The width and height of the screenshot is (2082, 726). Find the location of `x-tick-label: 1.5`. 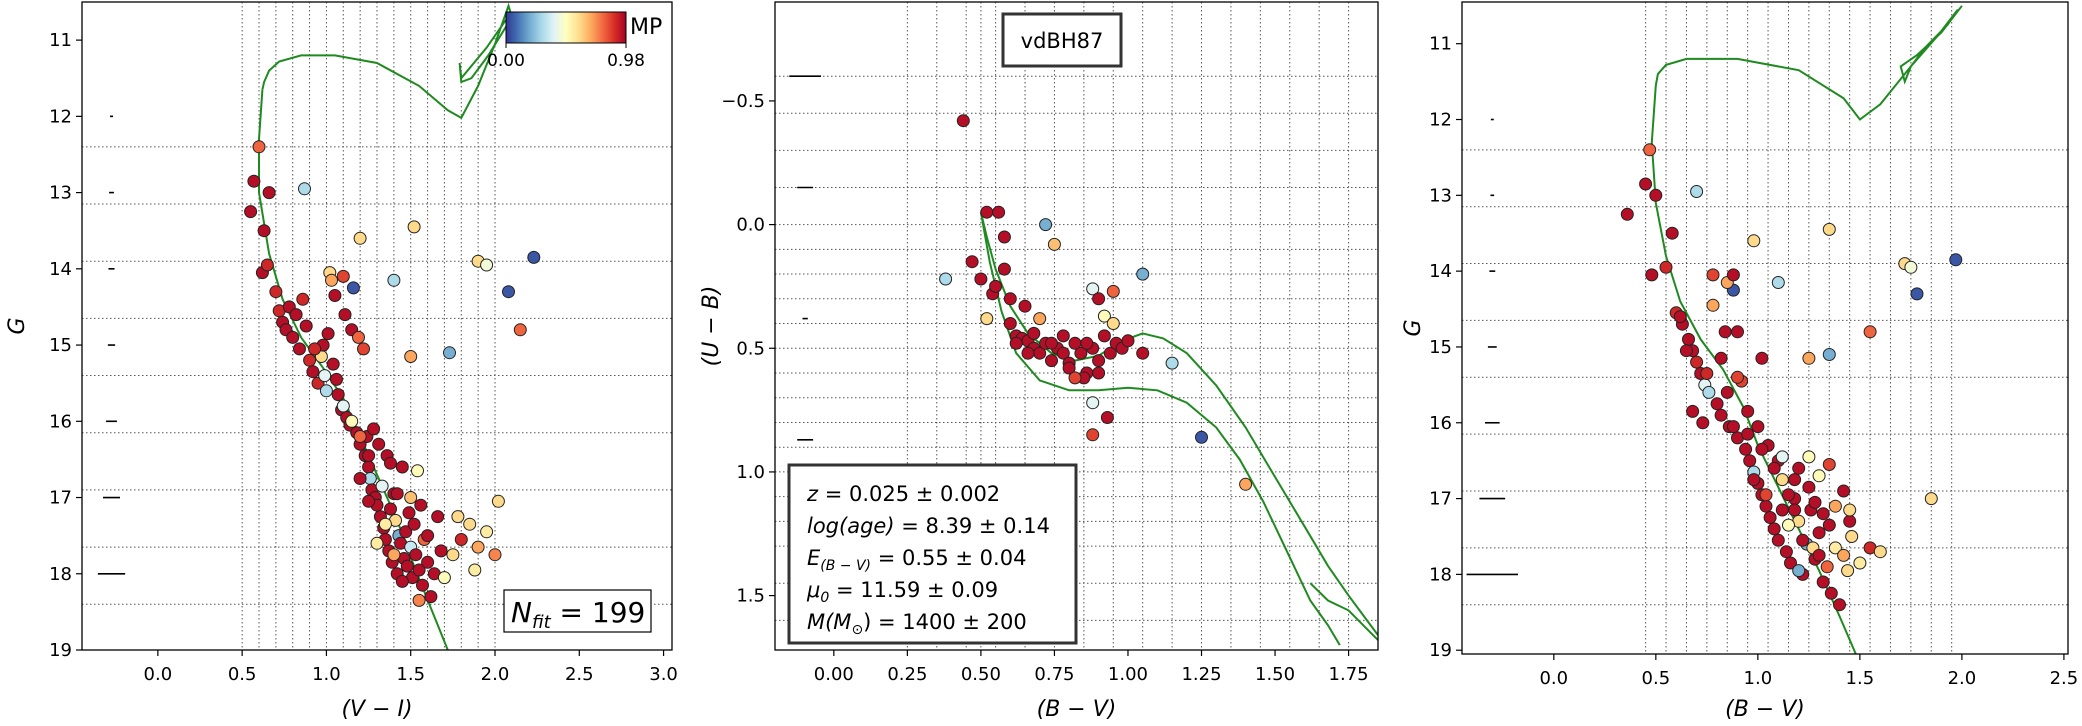

x-tick-label: 1.5 is located at coordinates (1860, 678).